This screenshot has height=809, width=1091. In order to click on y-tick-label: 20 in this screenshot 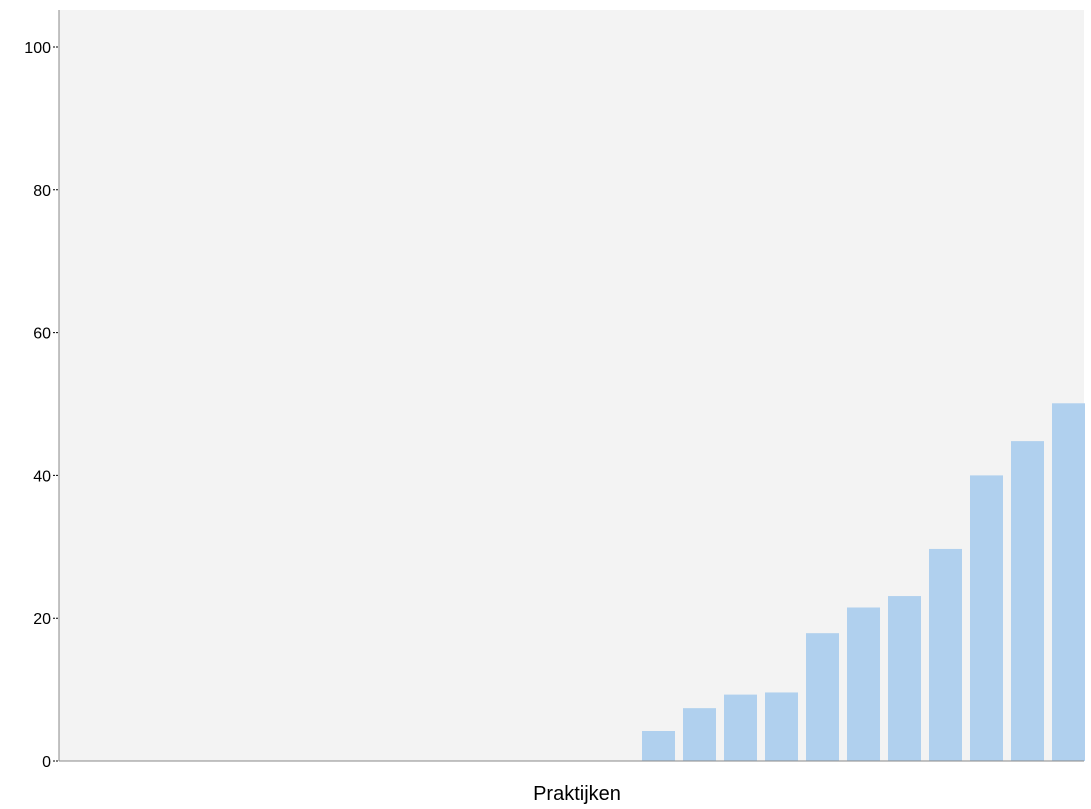, I will do `click(42, 619)`.